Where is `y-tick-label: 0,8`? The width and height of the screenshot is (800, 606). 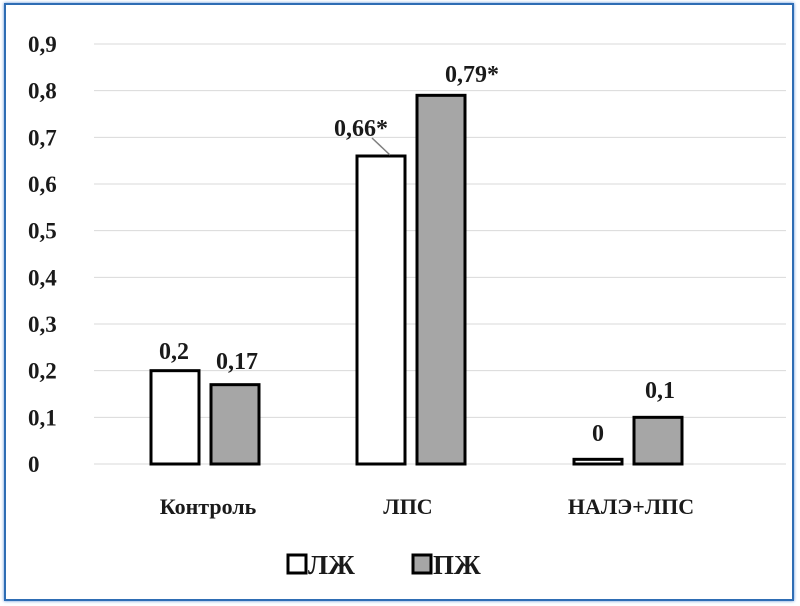 y-tick-label: 0,8 is located at coordinates (42, 91).